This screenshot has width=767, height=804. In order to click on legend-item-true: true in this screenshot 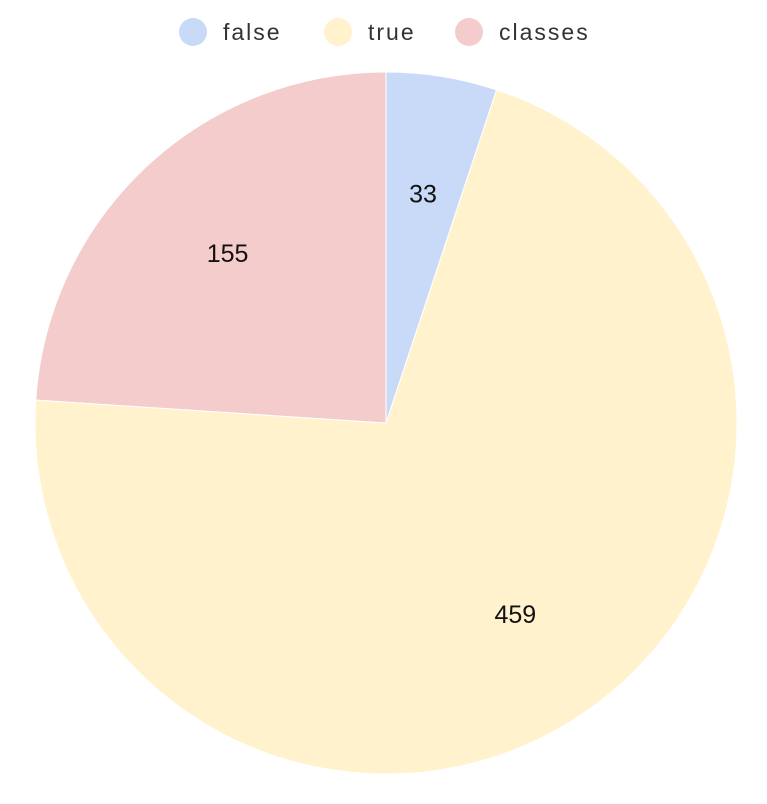, I will do `click(370, 32)`.